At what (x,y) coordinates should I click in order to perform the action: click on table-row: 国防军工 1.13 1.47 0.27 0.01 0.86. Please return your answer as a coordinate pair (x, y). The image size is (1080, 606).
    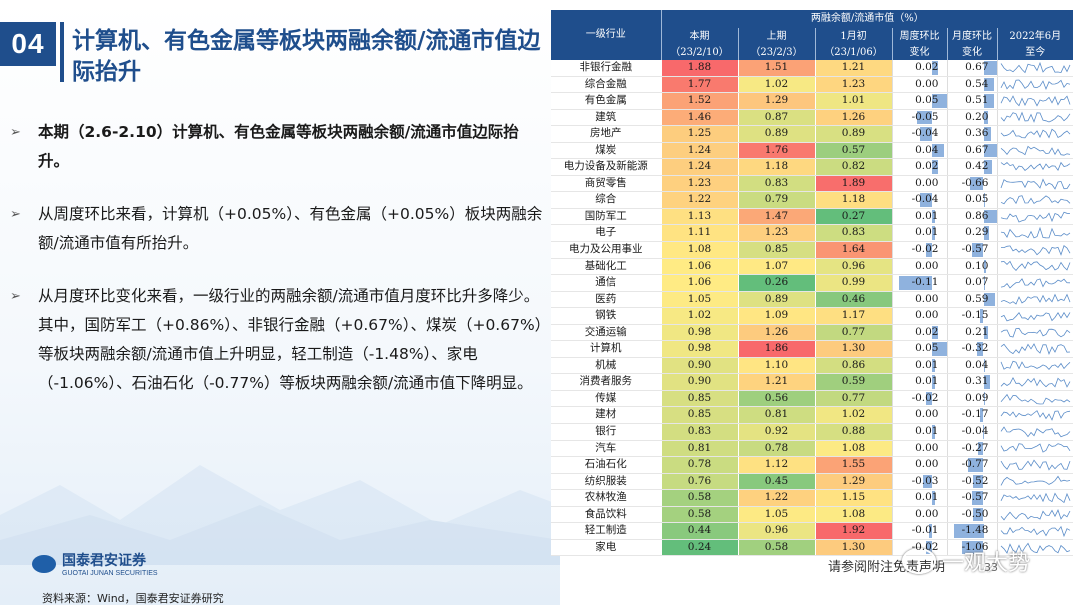
    Looking at the image, I should click on (812, 217).